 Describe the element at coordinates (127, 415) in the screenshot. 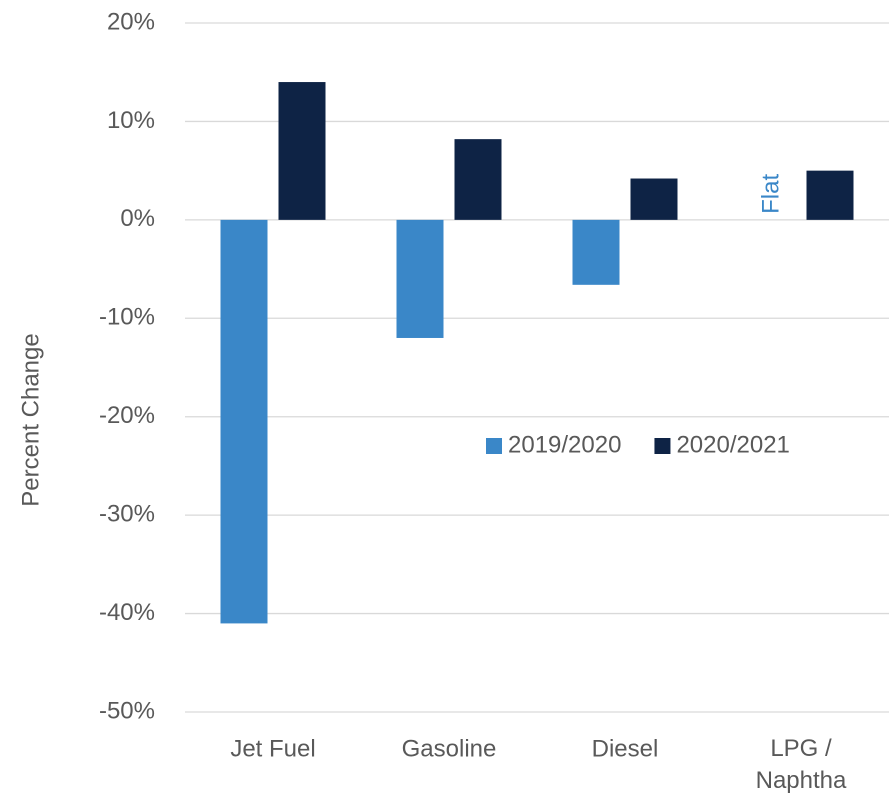

I see `y-tick-label: -20%` at that location.